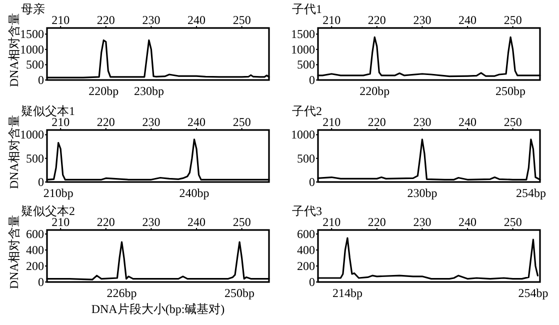  I want to click on chart-title: 疑似父本1, so click(48, 111).